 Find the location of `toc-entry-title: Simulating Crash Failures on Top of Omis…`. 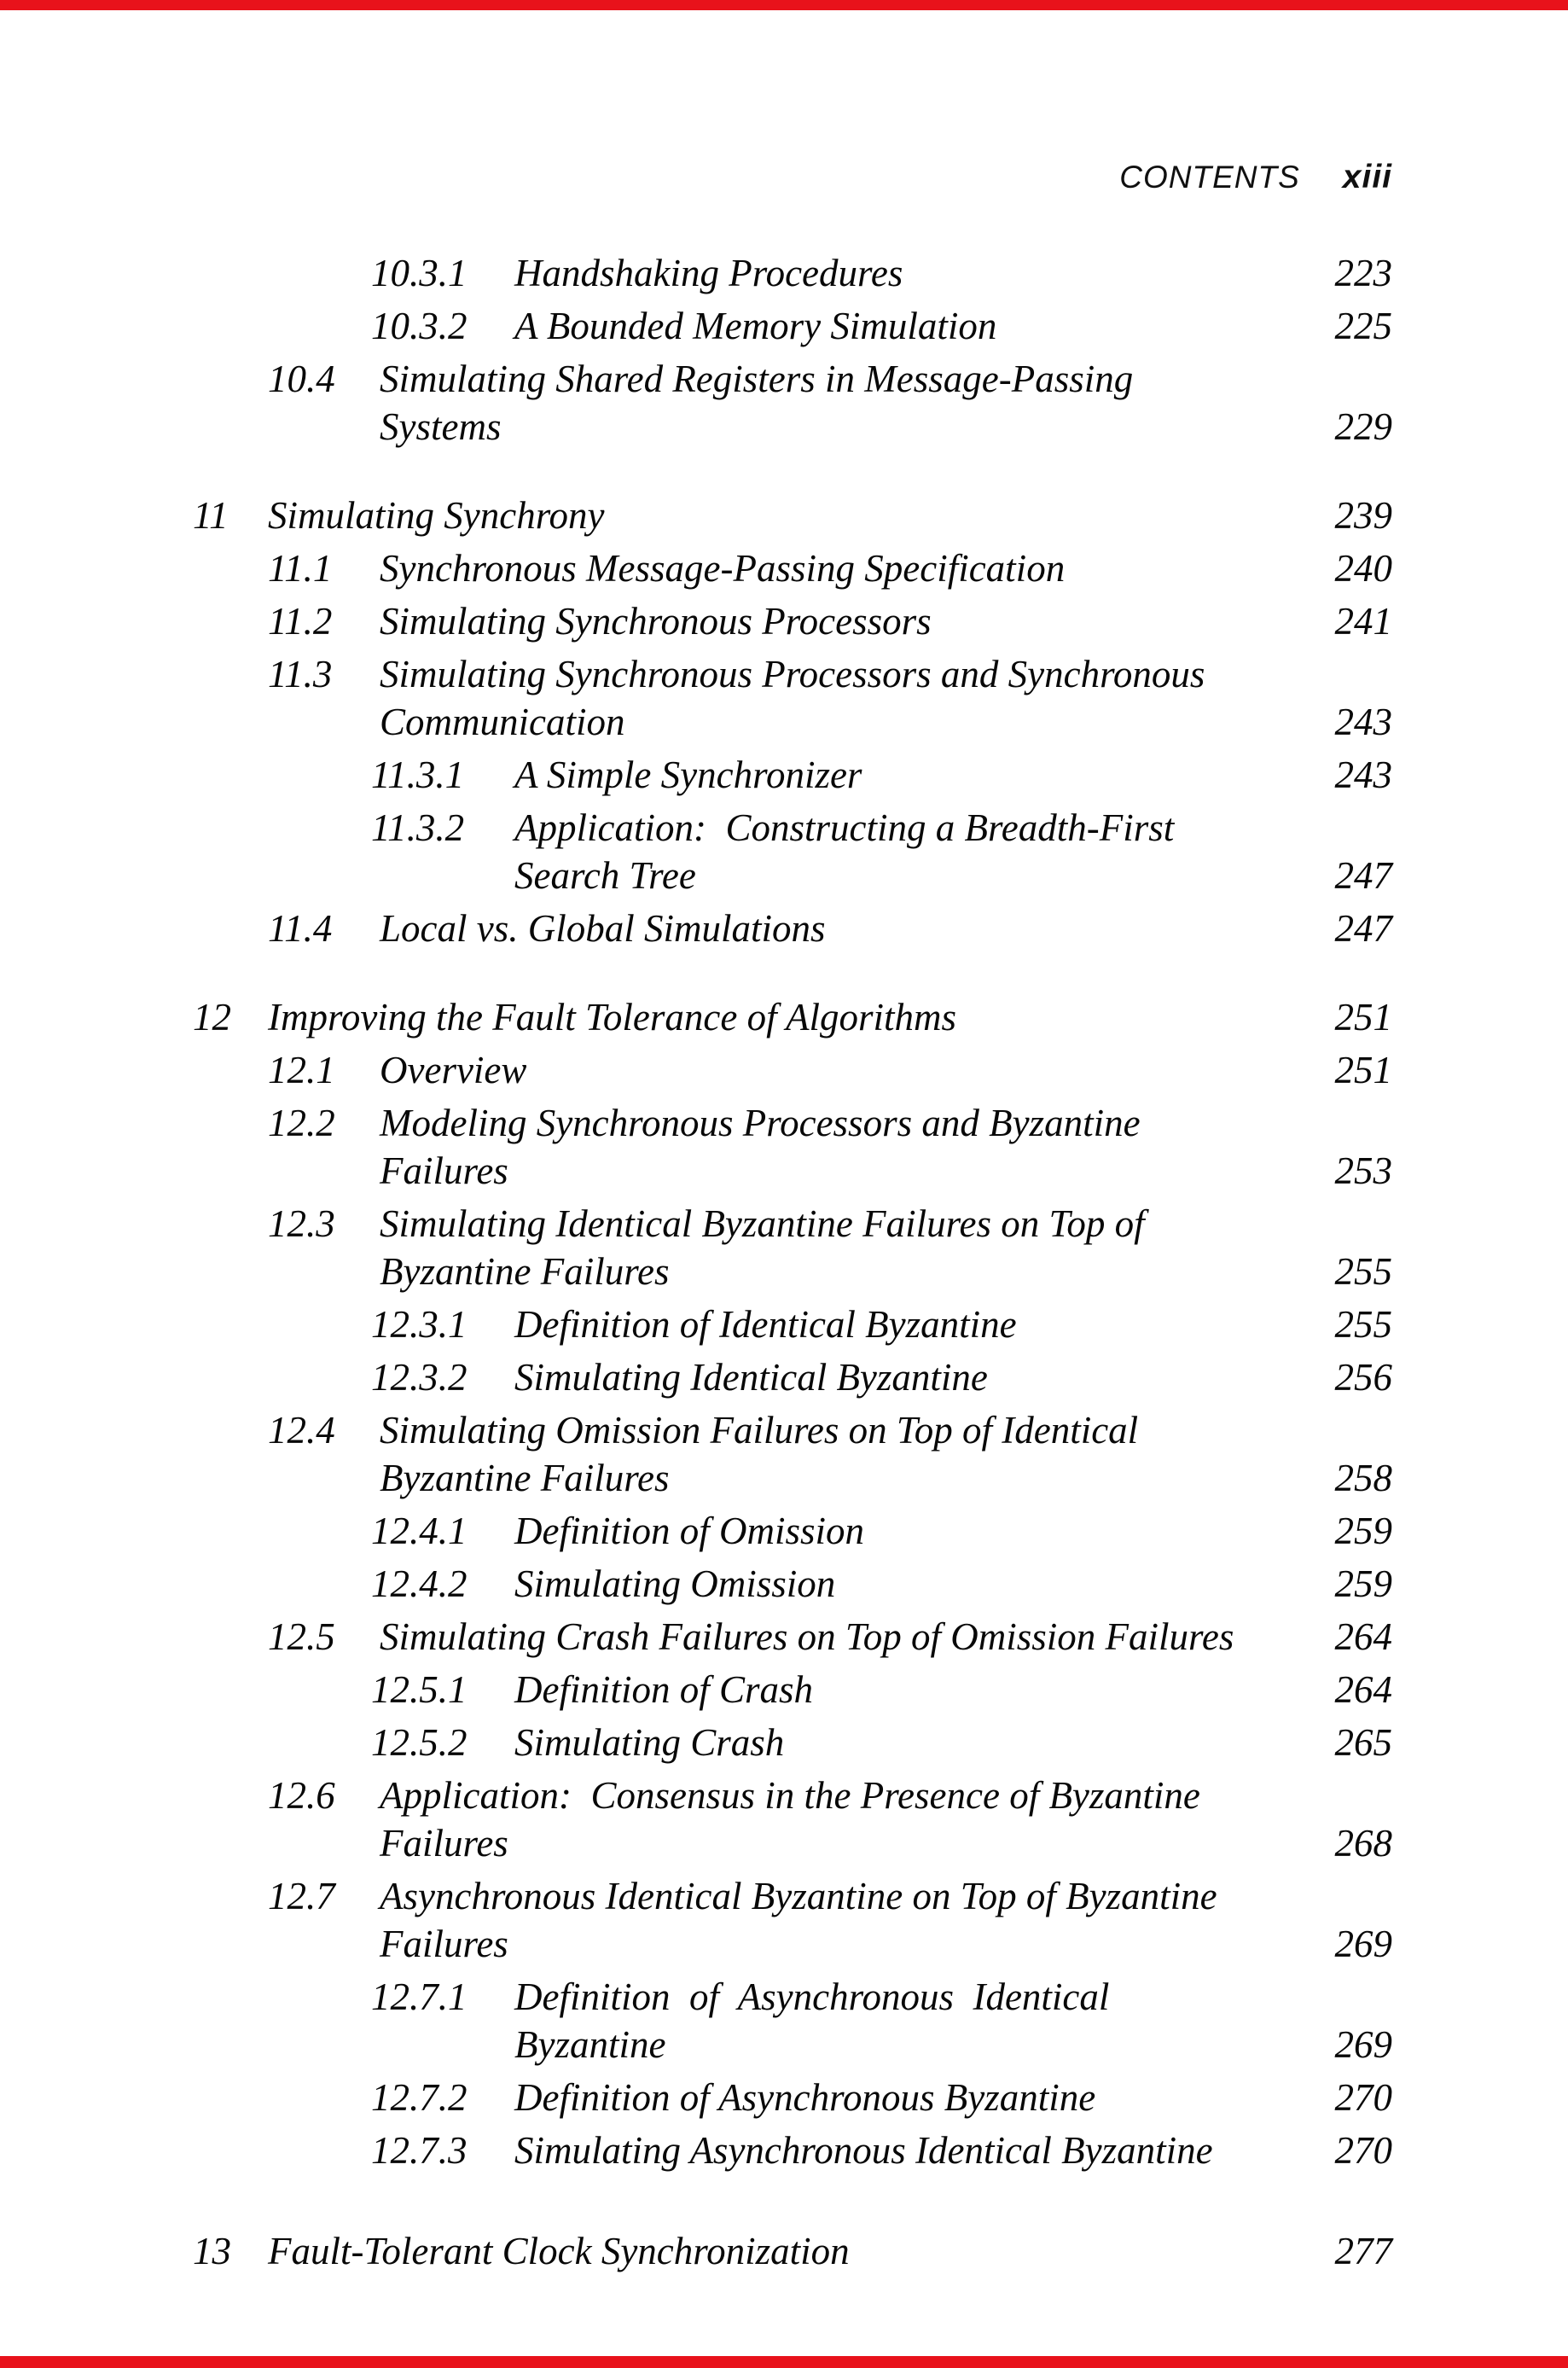

toc-entry-title: Simulating Crash Failures on Top of Omis… is located at coordinates (807, 1636).